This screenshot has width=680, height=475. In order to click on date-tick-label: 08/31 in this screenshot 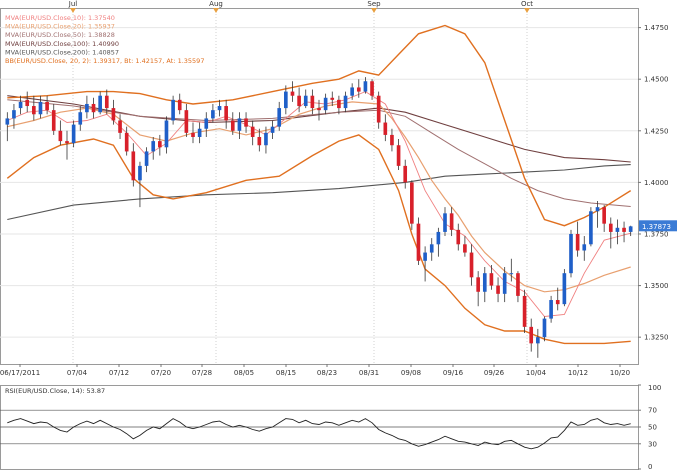, I will do `click(369, 373)`.